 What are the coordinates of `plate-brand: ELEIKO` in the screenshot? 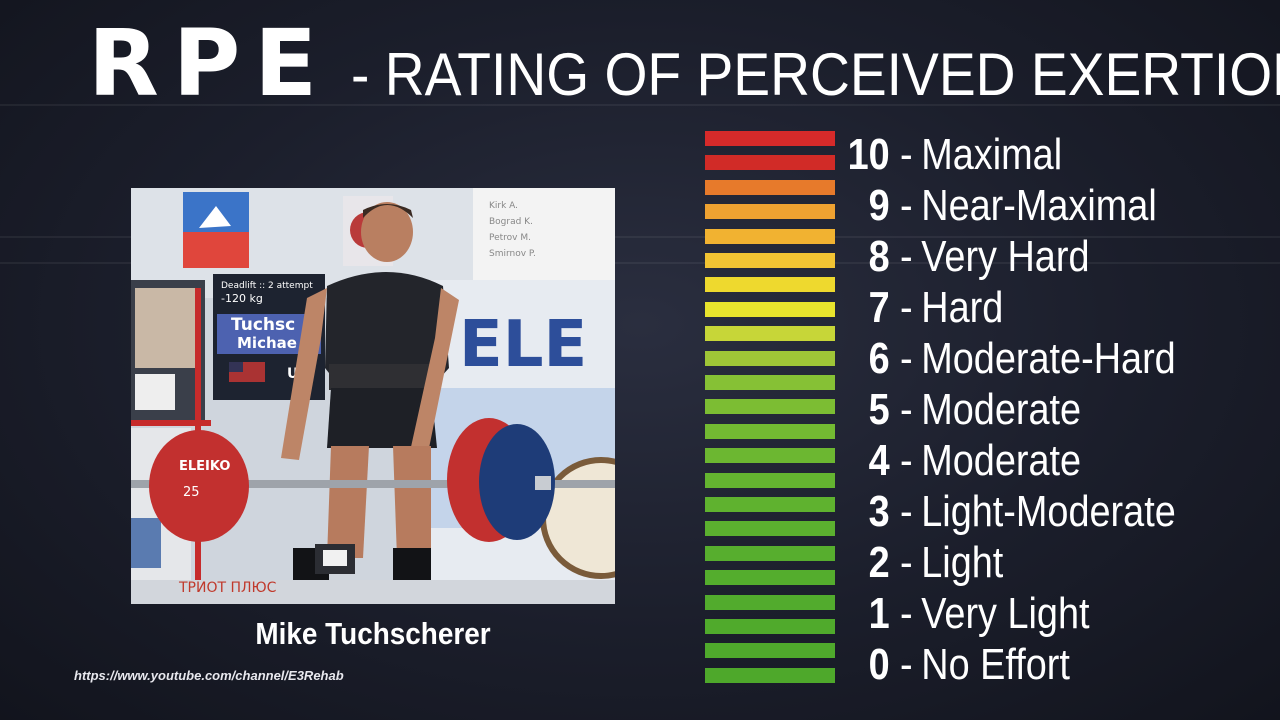 It's located at (204, 466).